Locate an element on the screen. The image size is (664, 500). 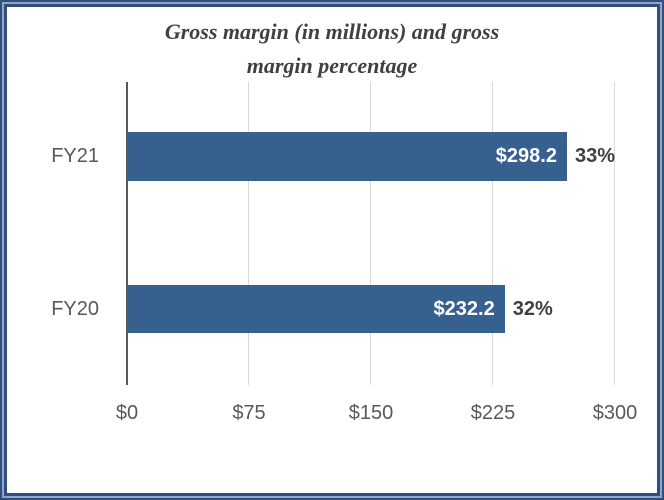
bar-row-fy21: $298.2 33% is located at coordinates (371, 156).